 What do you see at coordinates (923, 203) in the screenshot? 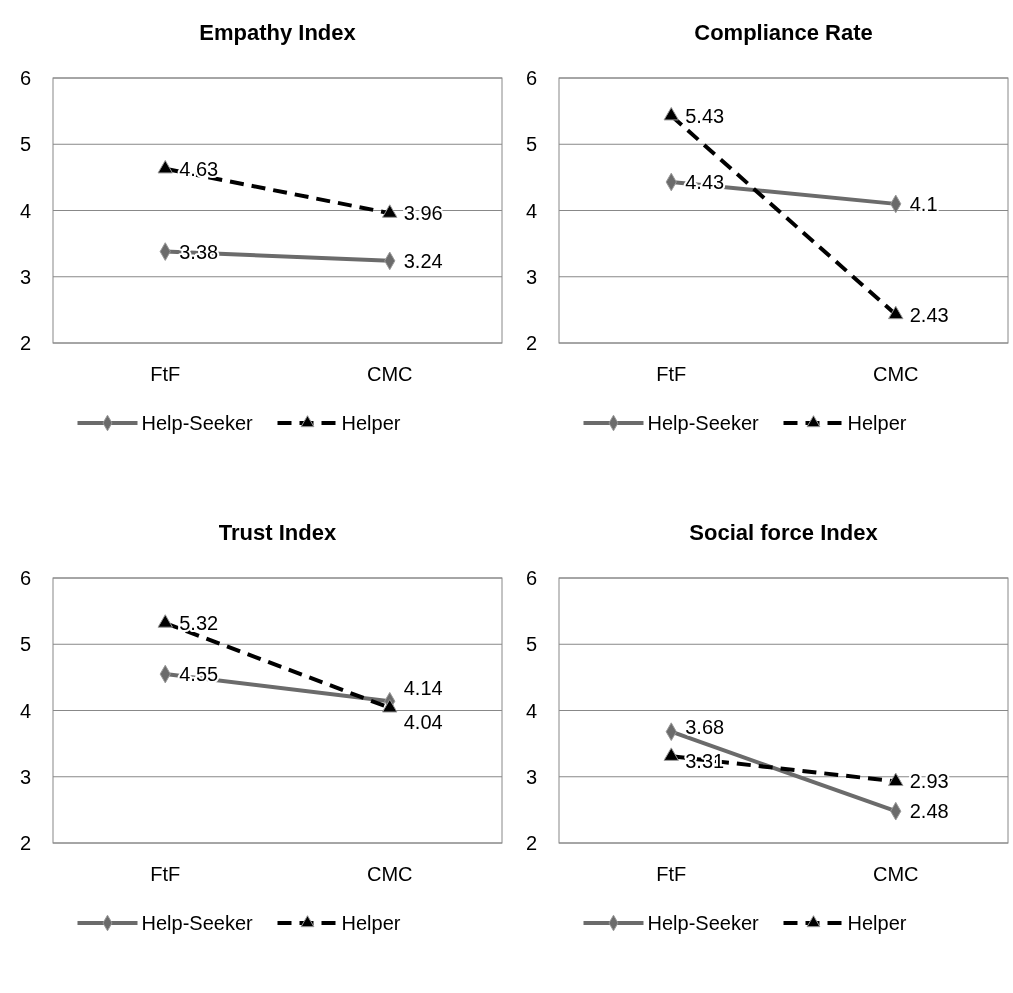
I see `data-label: 4.1` at bounding box center [923, 203].